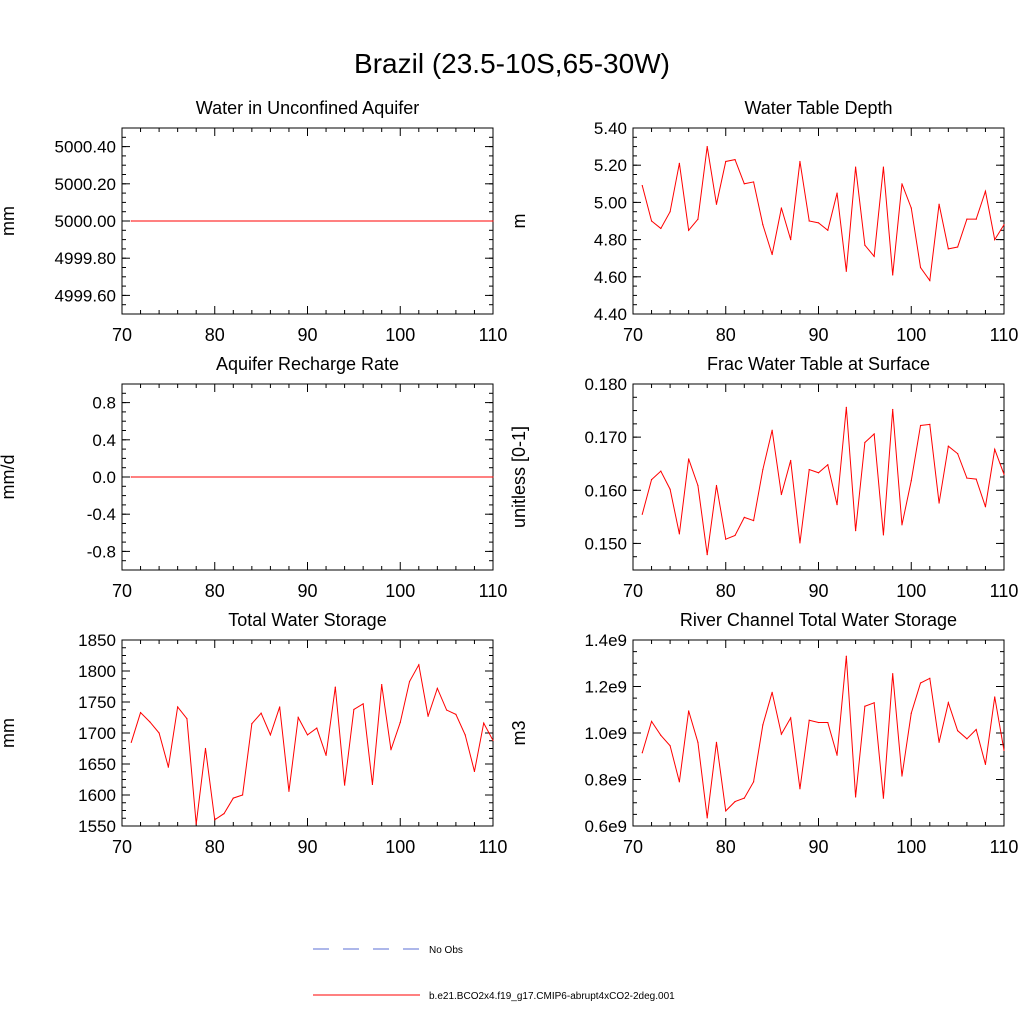 The height and width of the screenshot is (1024, 1024). What do you see at coordinates (97, 733) in the screenshot?
I see `y-tick-label: 1700` at bounding box center [97, 733].